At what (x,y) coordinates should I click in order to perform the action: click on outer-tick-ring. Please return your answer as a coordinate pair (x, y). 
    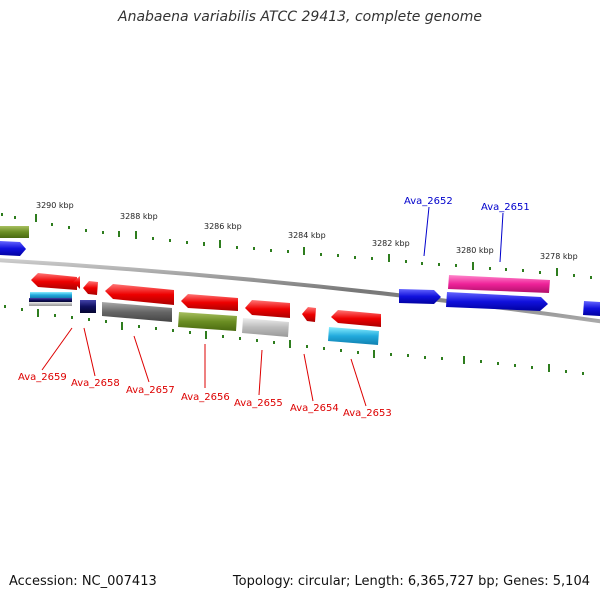
    Looking at the image, I should click on (296, 246).